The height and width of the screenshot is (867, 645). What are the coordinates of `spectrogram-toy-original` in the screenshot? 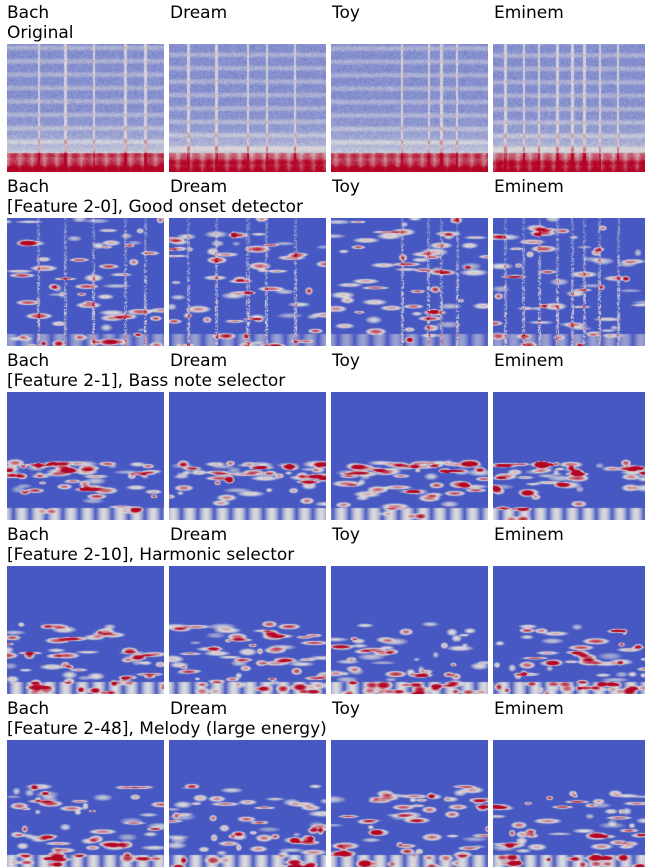 It's located at (409, 108).